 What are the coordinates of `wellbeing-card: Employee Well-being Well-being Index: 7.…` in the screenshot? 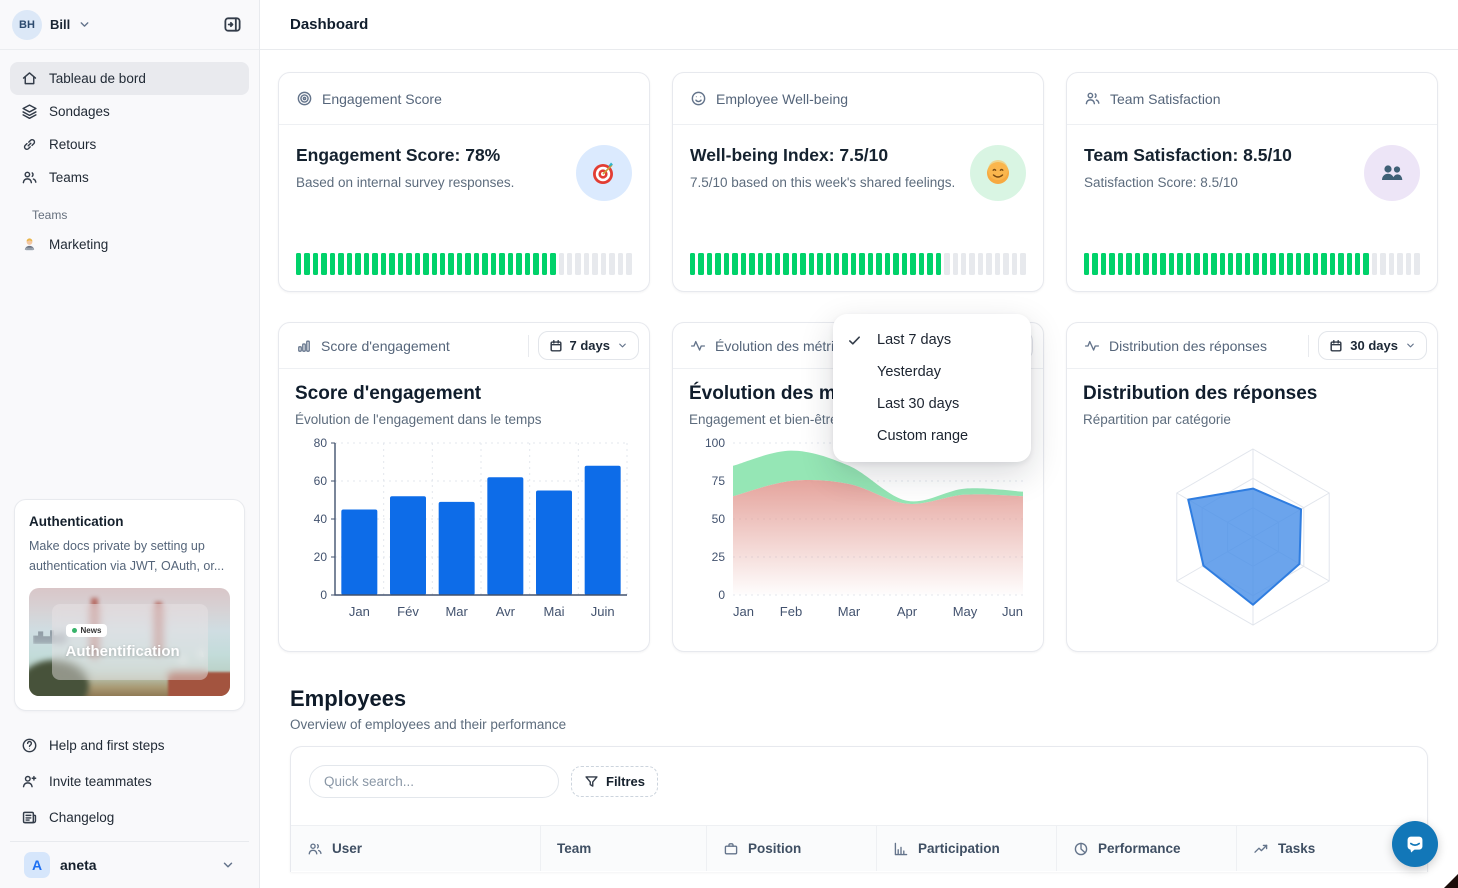 It's located at (858, 182).